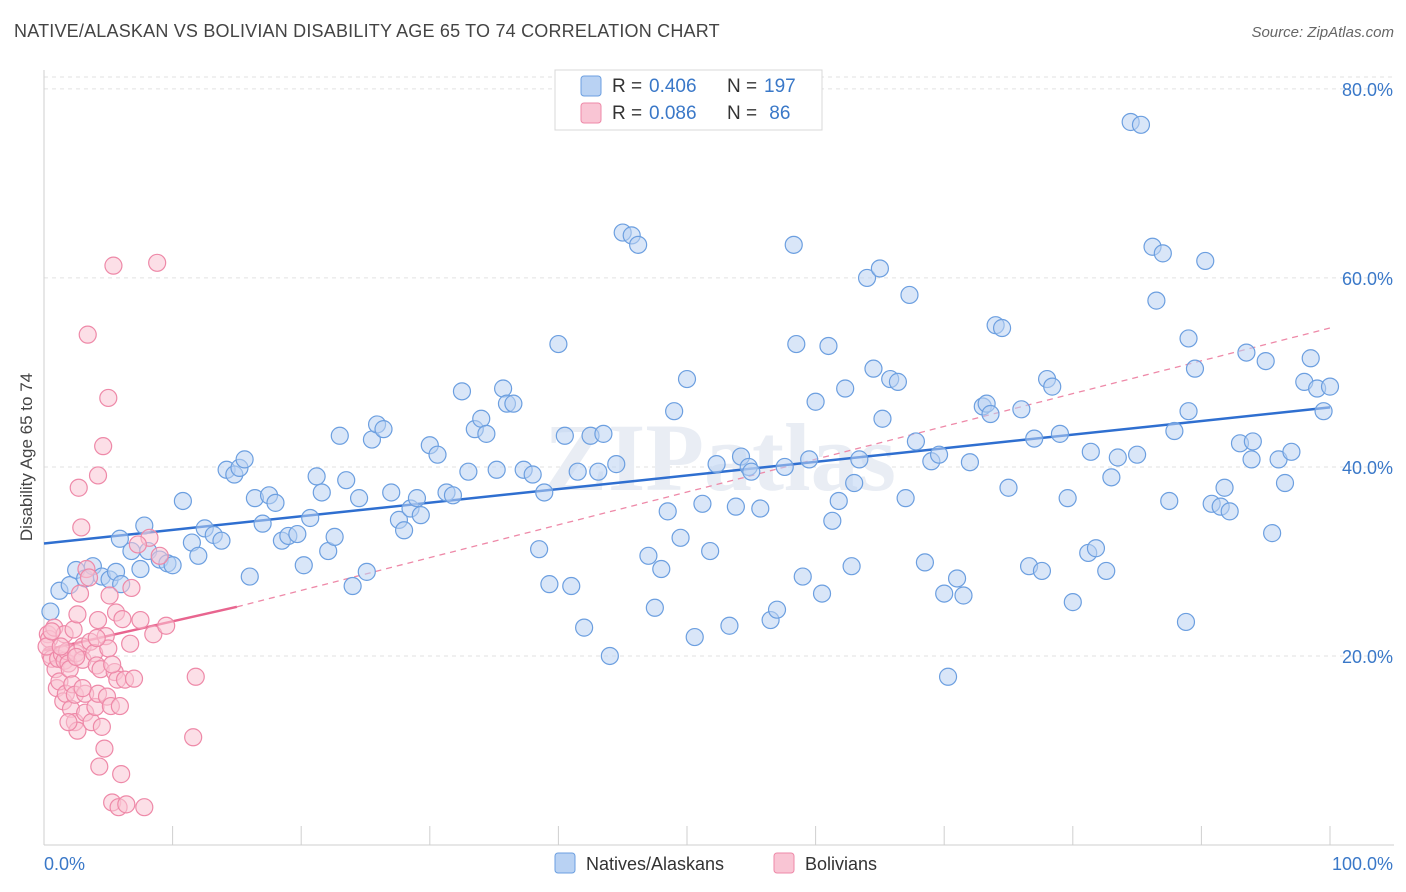  I want to click on legend-r-value-native: 0.406, so click(673, 86).